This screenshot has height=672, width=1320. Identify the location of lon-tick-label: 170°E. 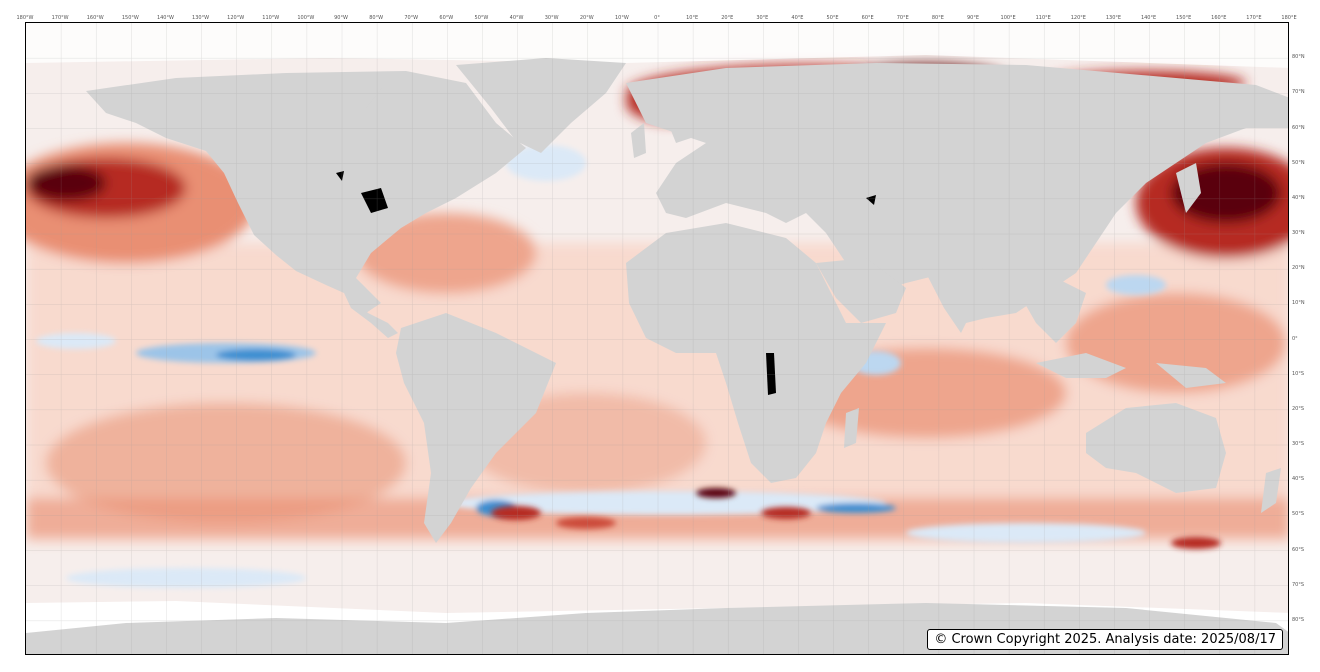
(1254, 18).